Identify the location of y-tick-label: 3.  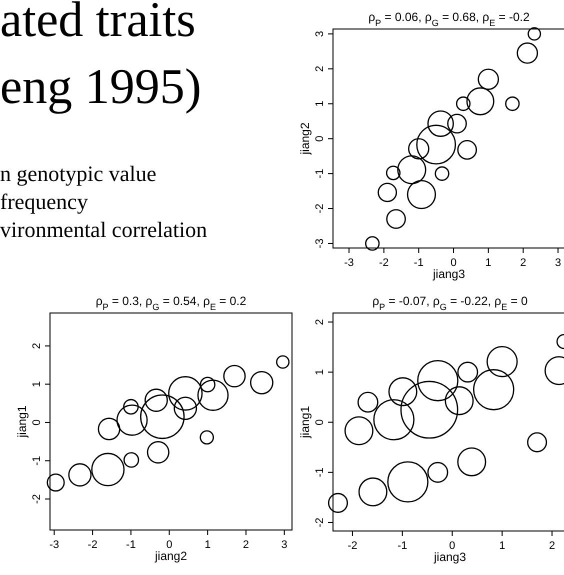
(320, 33).